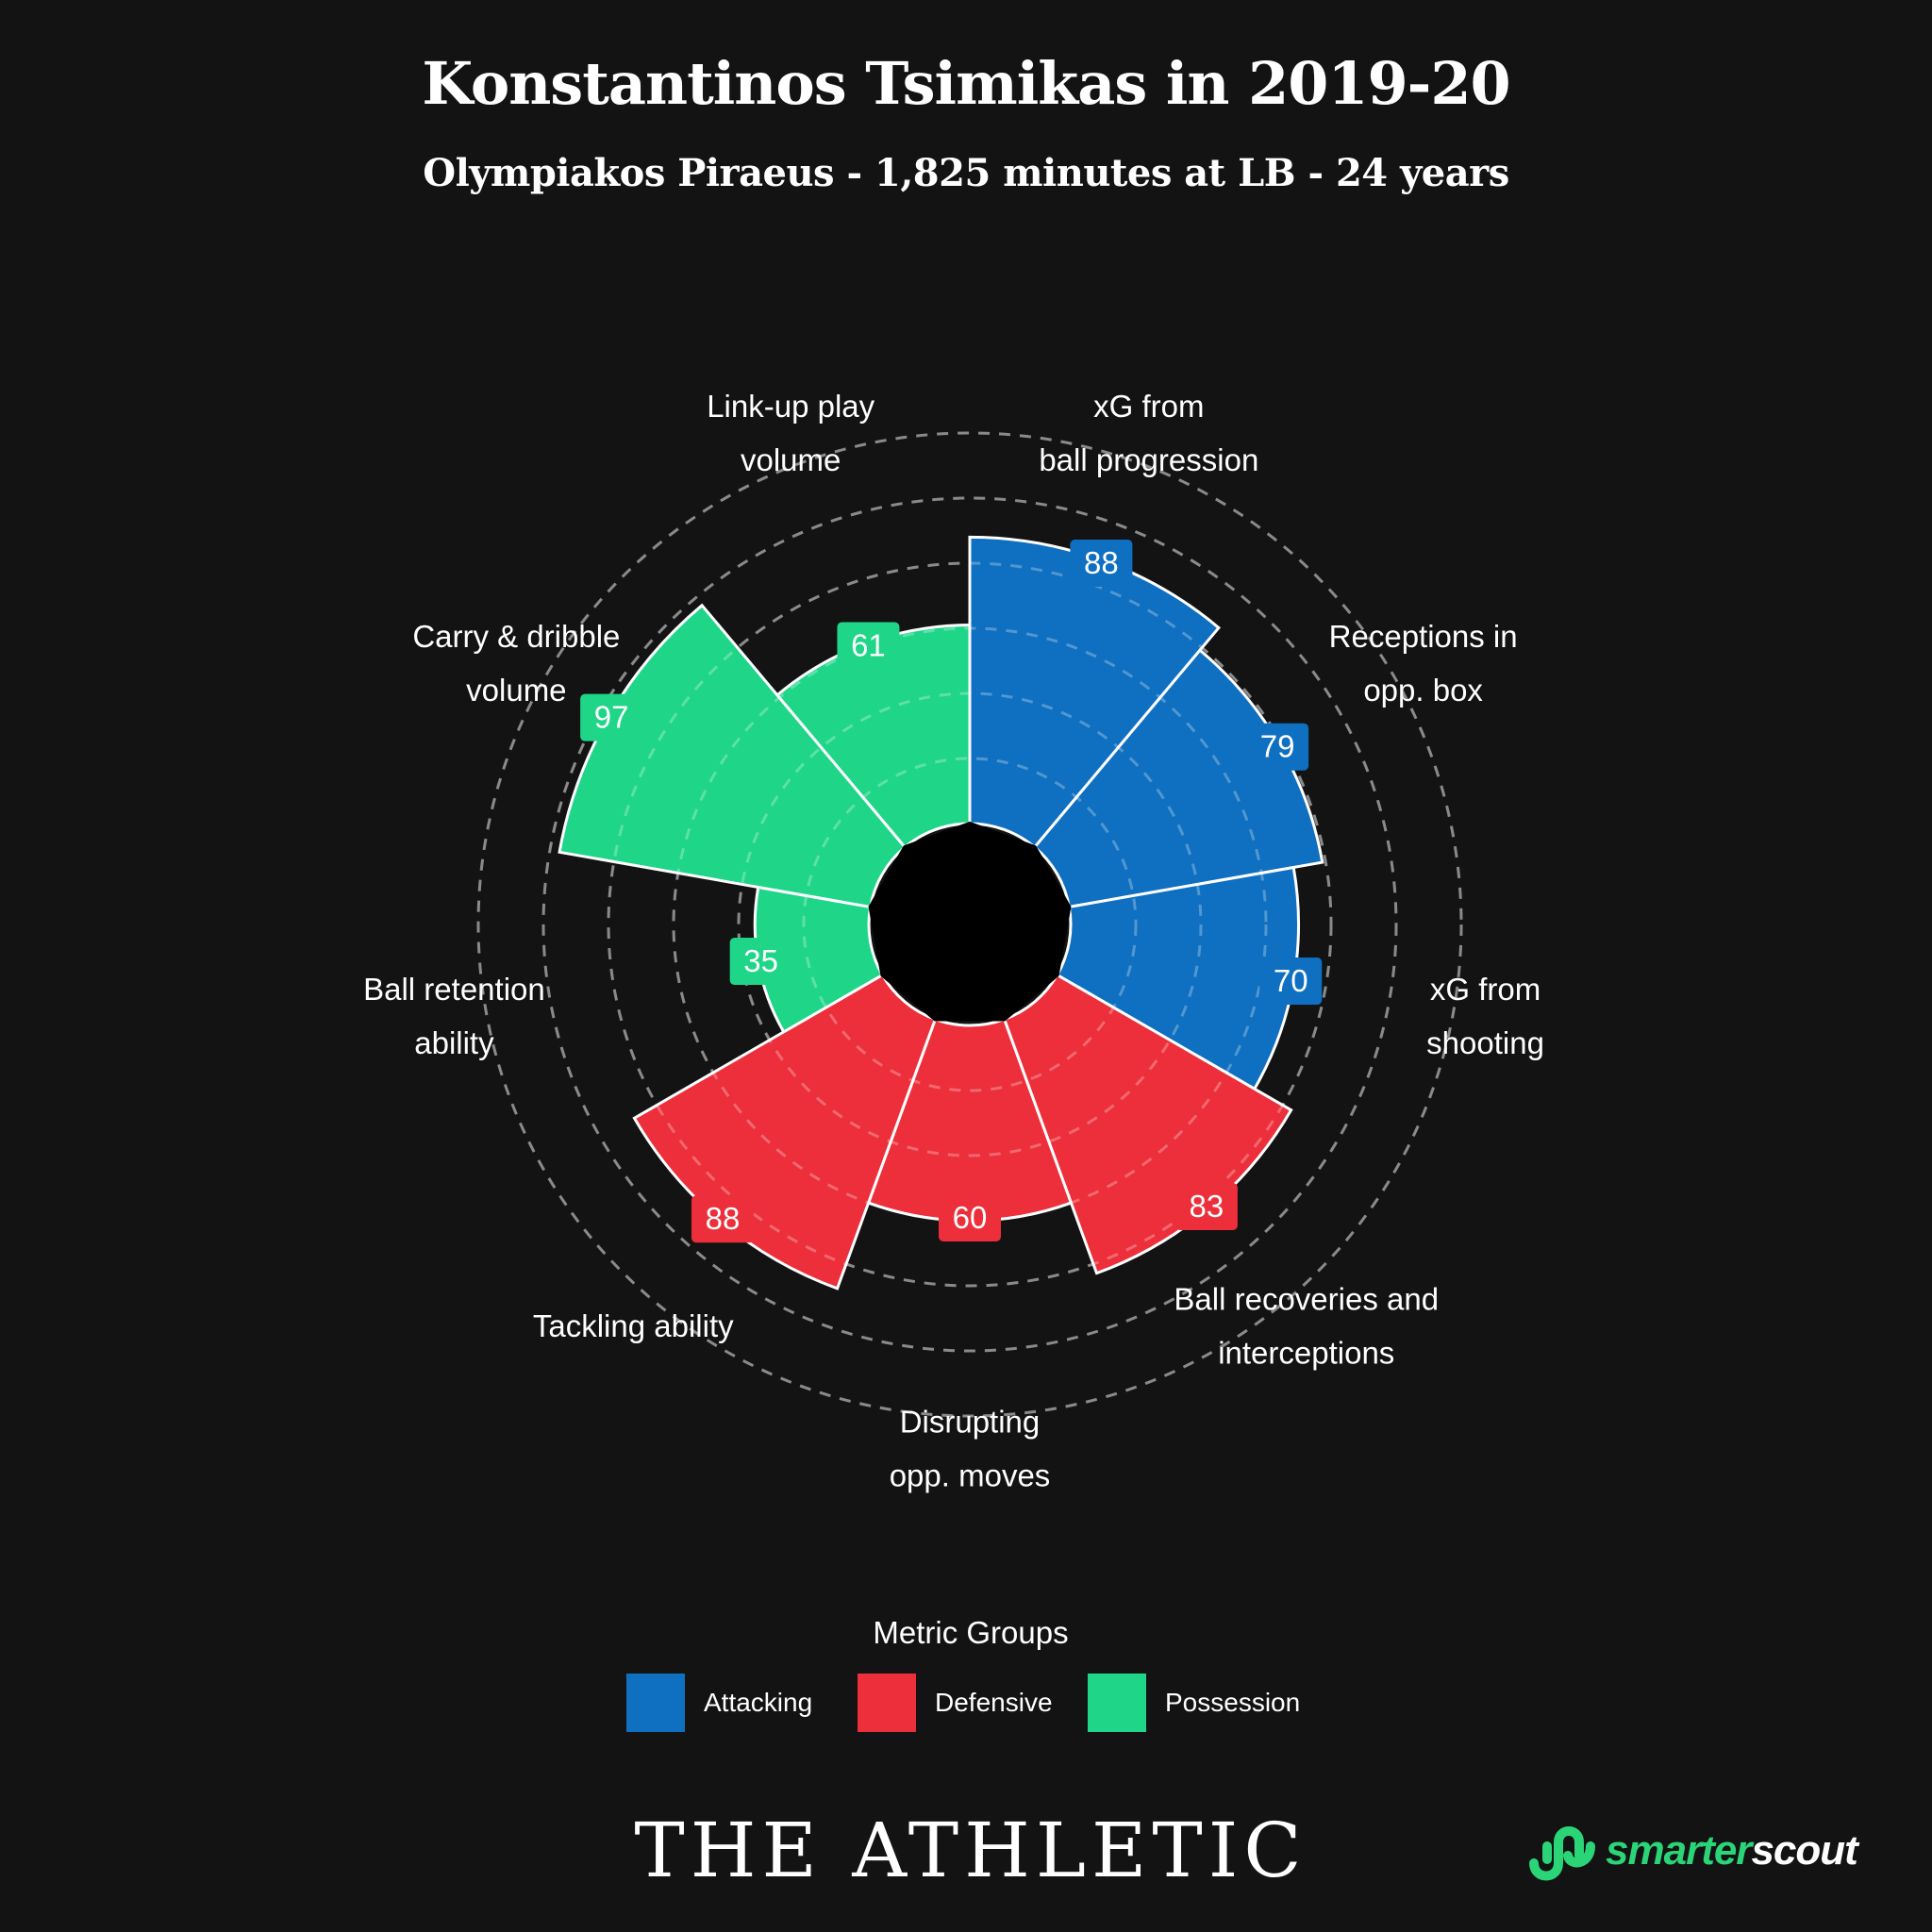  I want to click on metric-label-line: Carry & dribble, so click(516, 637).